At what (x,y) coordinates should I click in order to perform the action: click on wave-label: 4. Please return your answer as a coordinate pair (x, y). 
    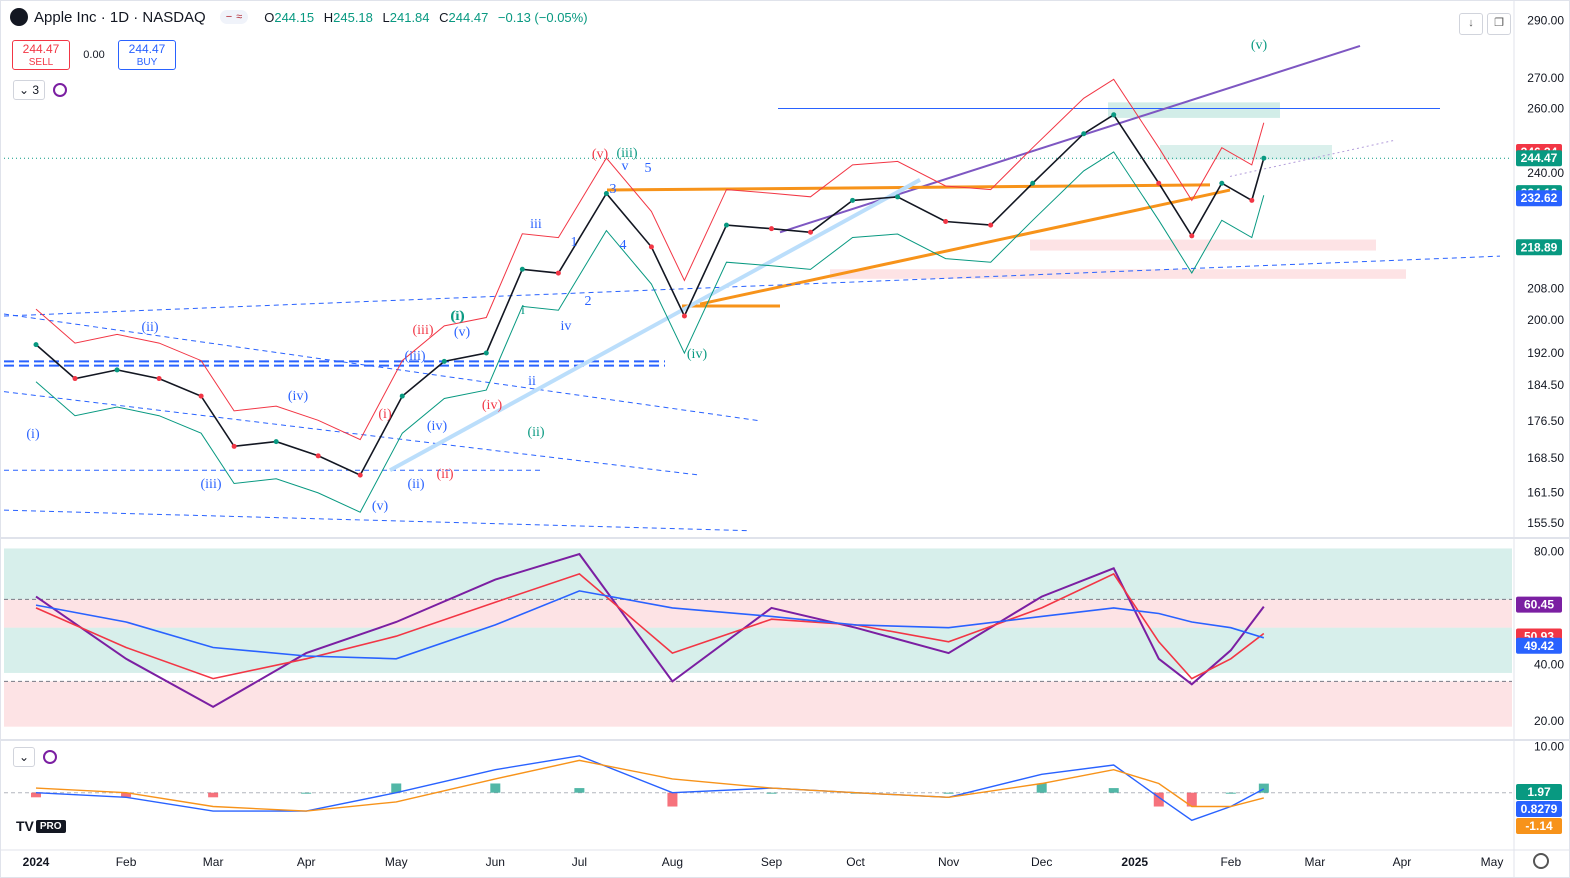
    Looking at the image, I should click on (623, 245).